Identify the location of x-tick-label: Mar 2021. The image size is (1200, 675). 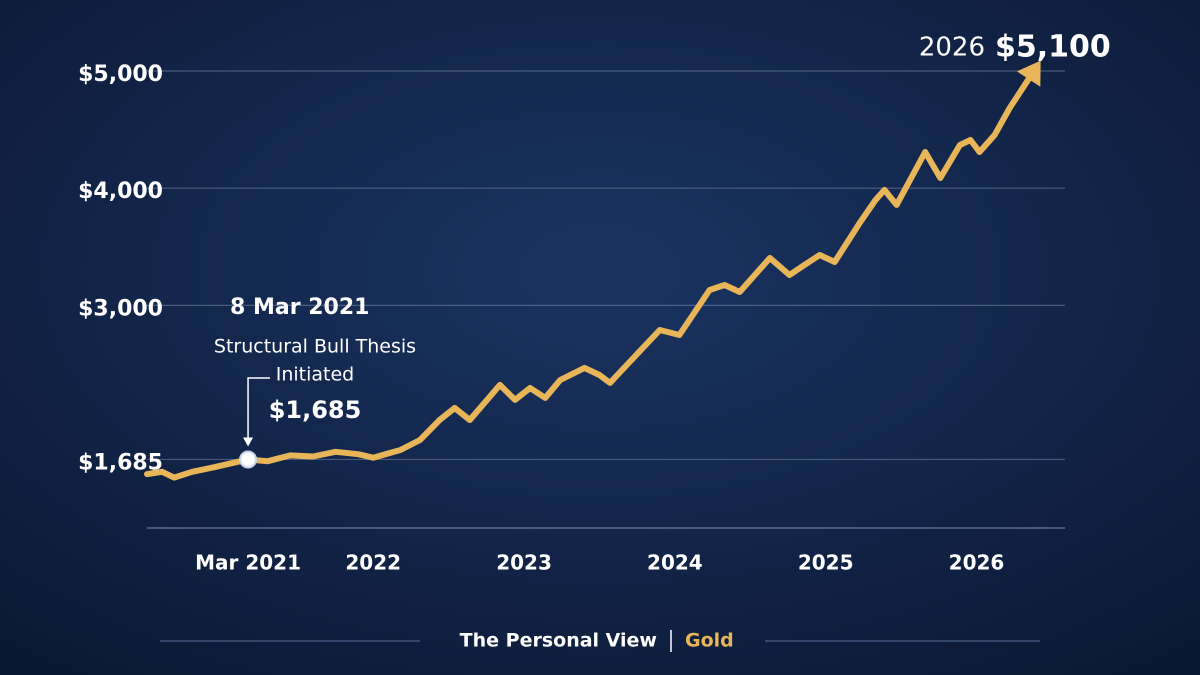
(248, 563).